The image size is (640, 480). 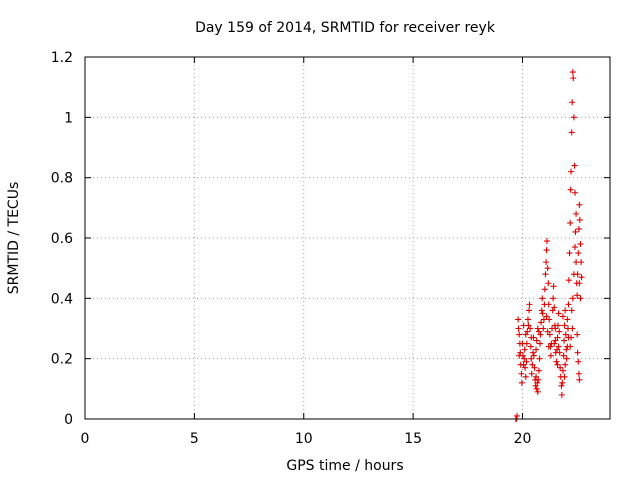 I want to click on x-tick-label: 15, so click(x=413, y=439).